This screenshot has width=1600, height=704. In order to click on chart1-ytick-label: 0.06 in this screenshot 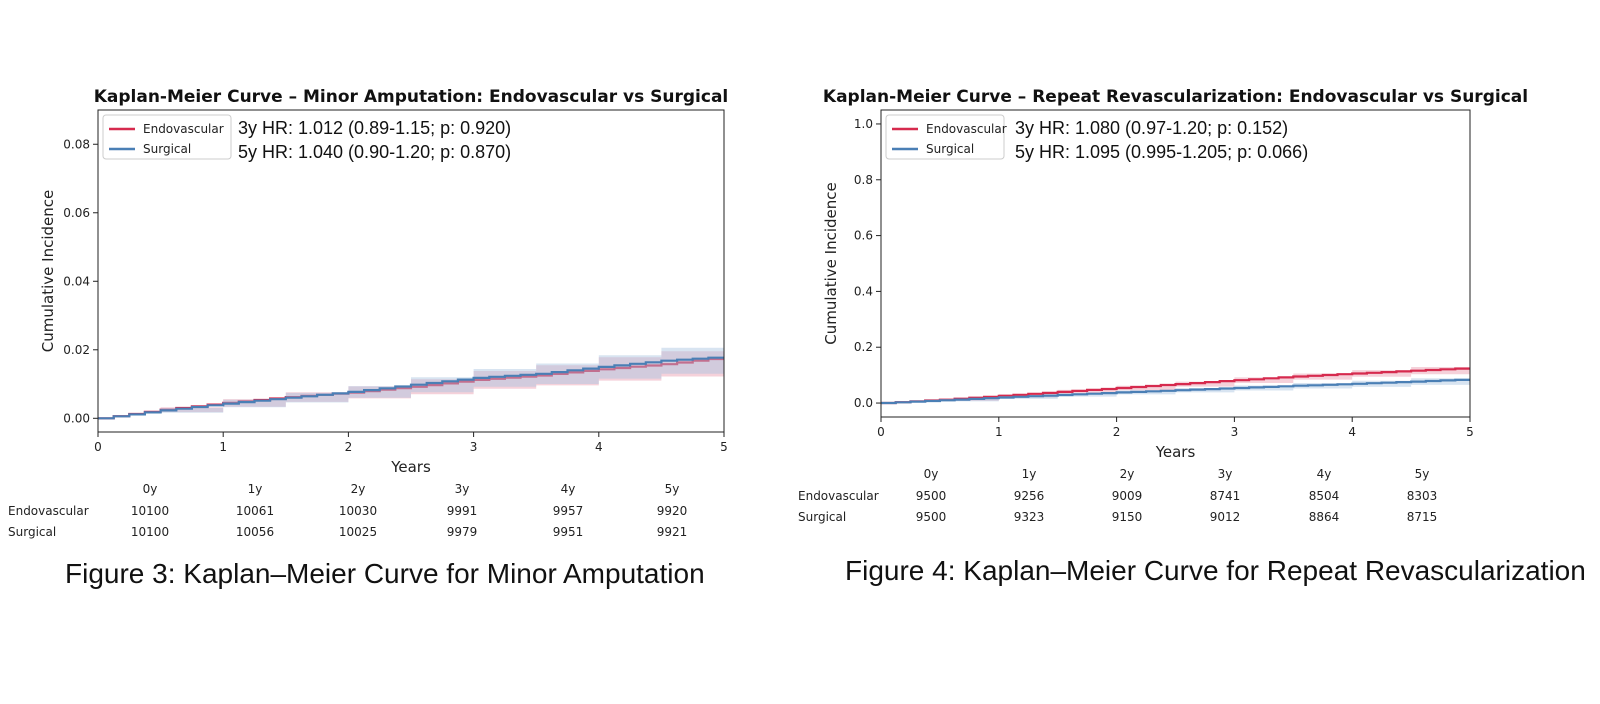, I will do `click(76, 213)`.